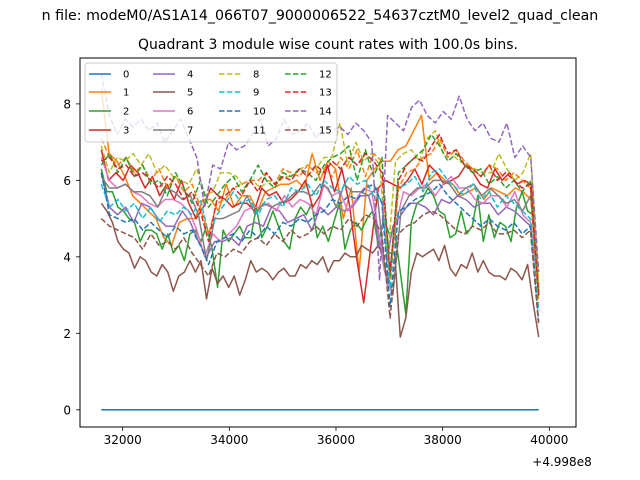 The image size is (640, 480). What do you see at coordinates (259, 131) in the screenshot?
I see `legend-label-11: 11` at bounding box center [259, 131].